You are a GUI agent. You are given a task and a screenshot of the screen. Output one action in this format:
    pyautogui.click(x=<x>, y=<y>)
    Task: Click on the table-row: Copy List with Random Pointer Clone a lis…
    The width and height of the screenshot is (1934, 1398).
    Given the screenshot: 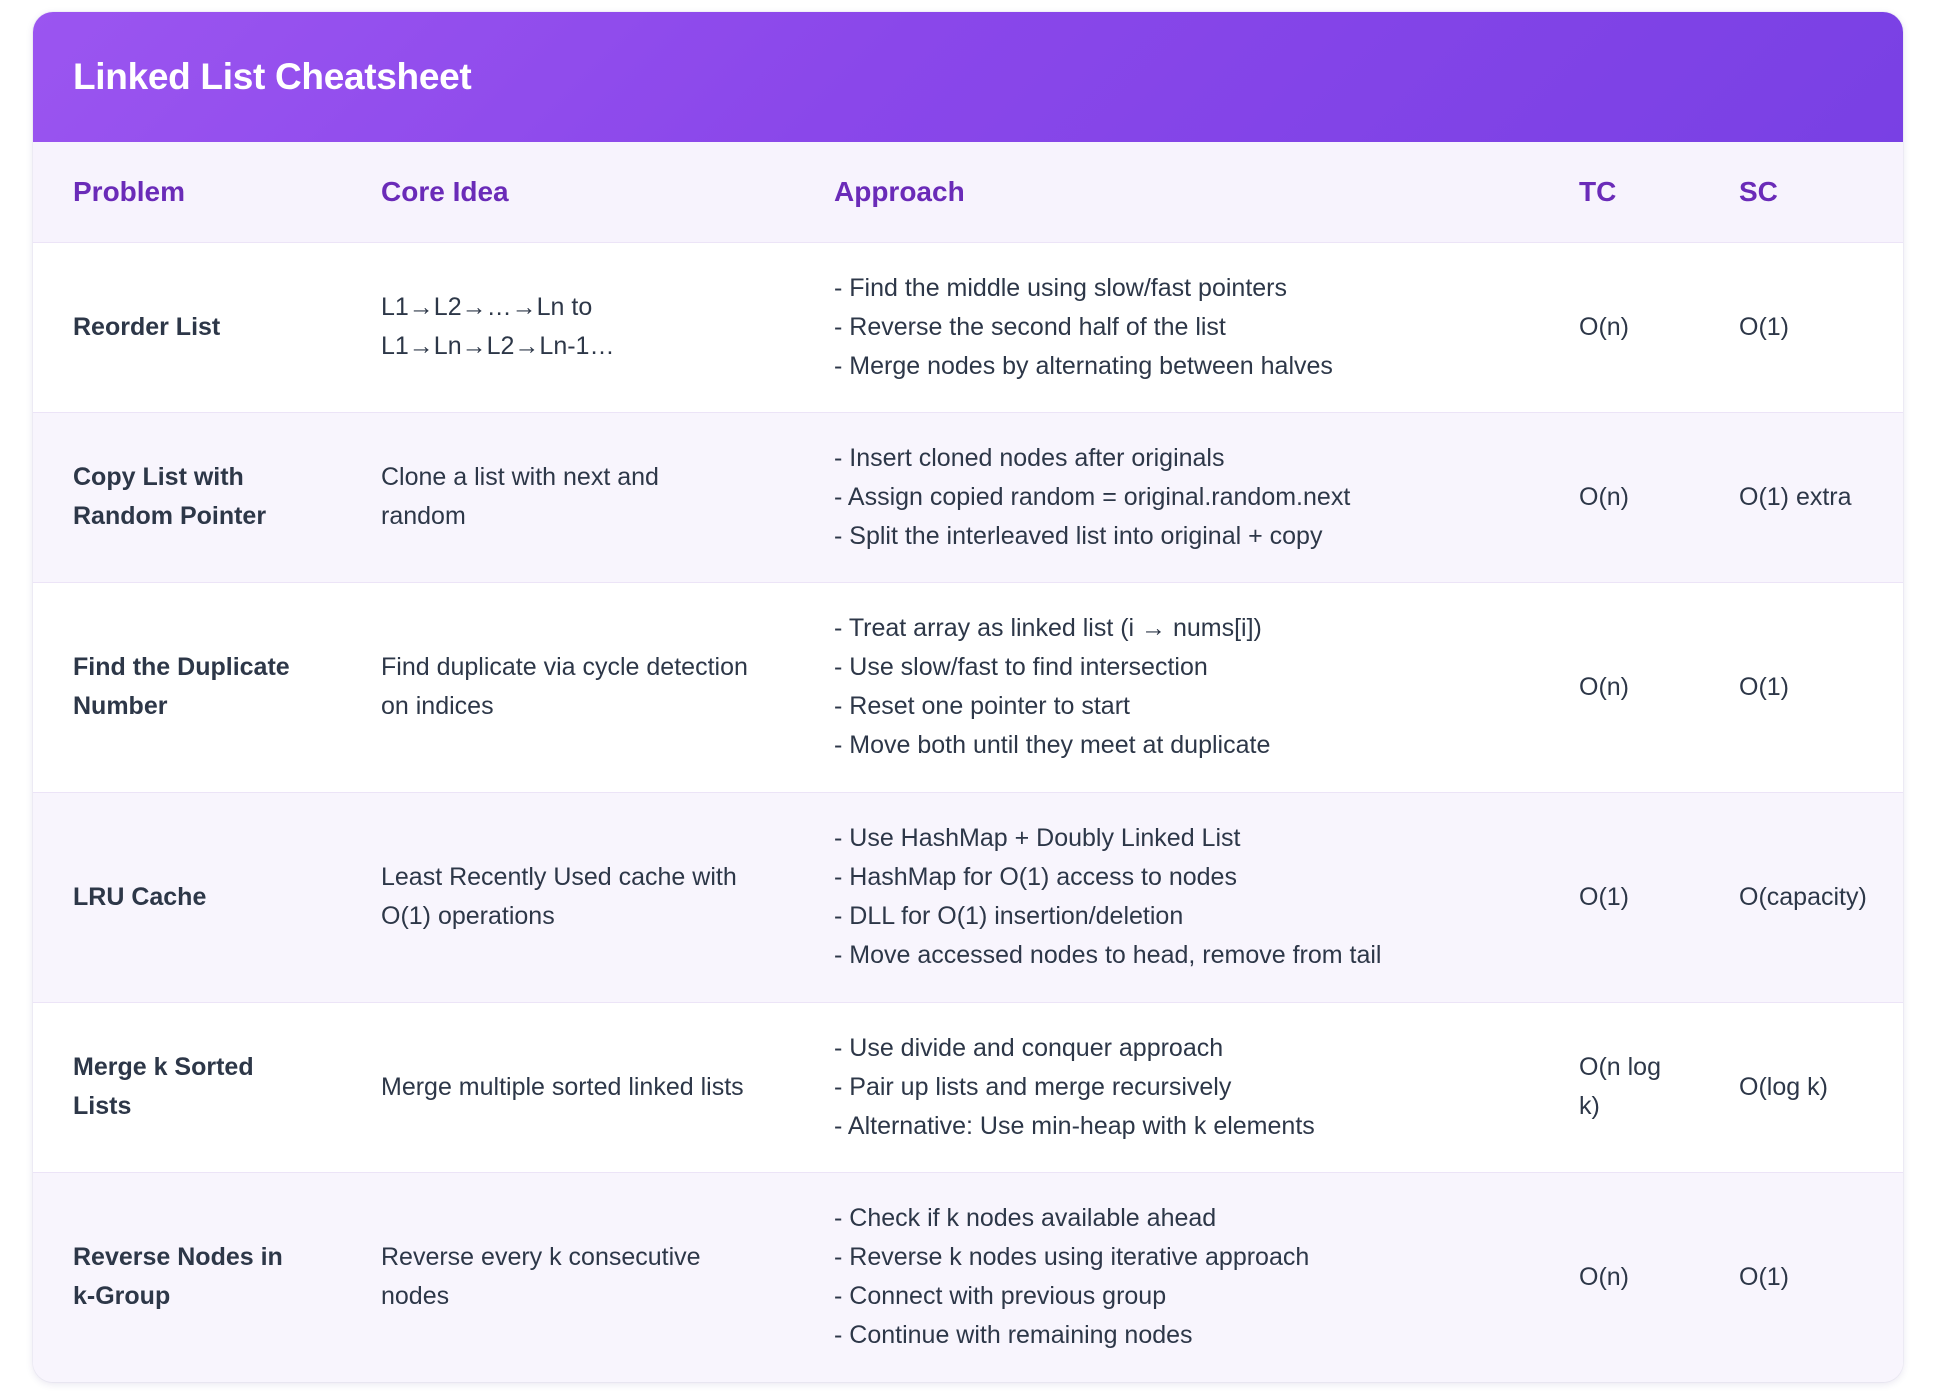 What is the action you would take?
    pyautogui.click(x=968, y=497)
    